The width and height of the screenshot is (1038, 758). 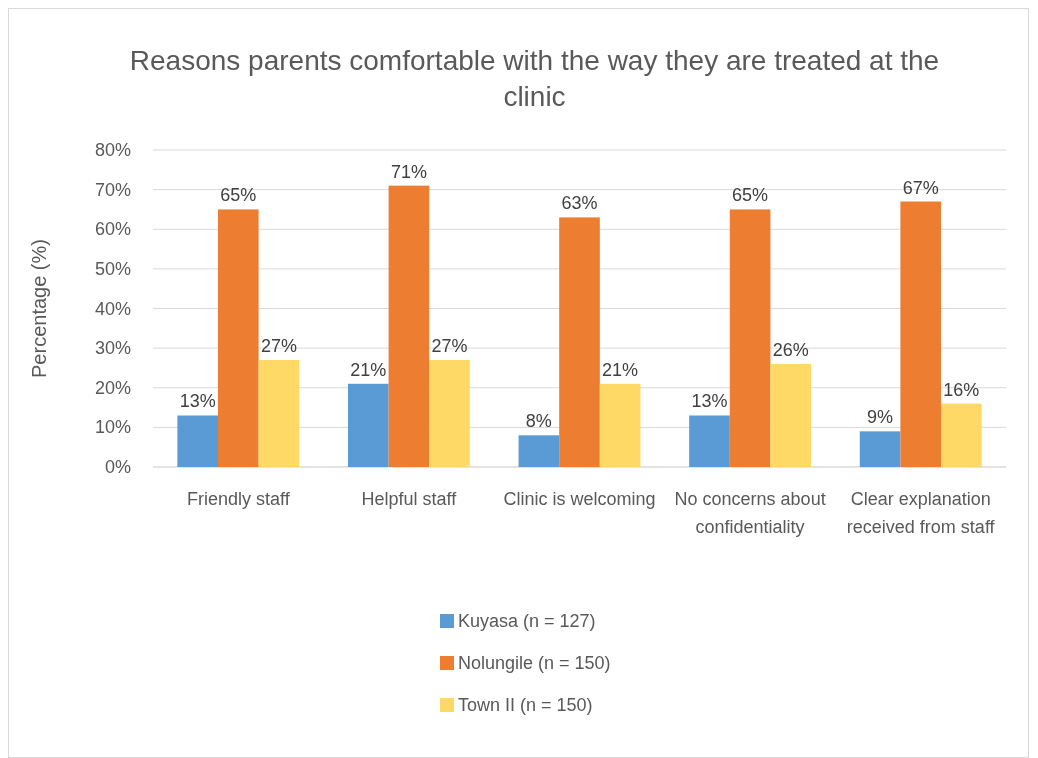 I want to click on data-label: 26%, so click(x=790, y=349).